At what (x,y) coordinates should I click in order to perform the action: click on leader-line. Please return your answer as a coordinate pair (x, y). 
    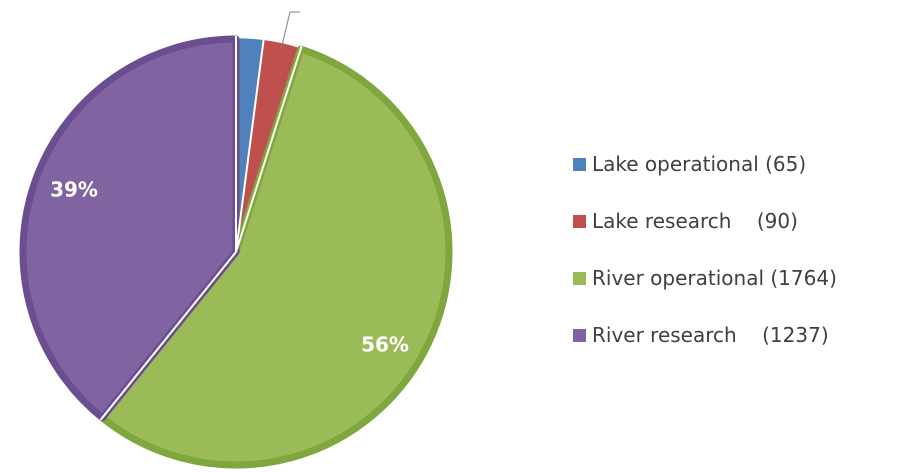
    Looking at the image, I should click on (290, 30).